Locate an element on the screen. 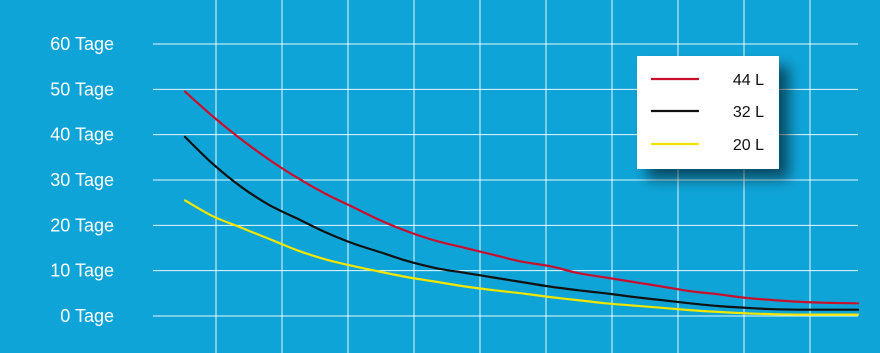 This screenshot has width=880, height=353. legend: 44 L 32 L 20 L is located at coordinates (708, 112).